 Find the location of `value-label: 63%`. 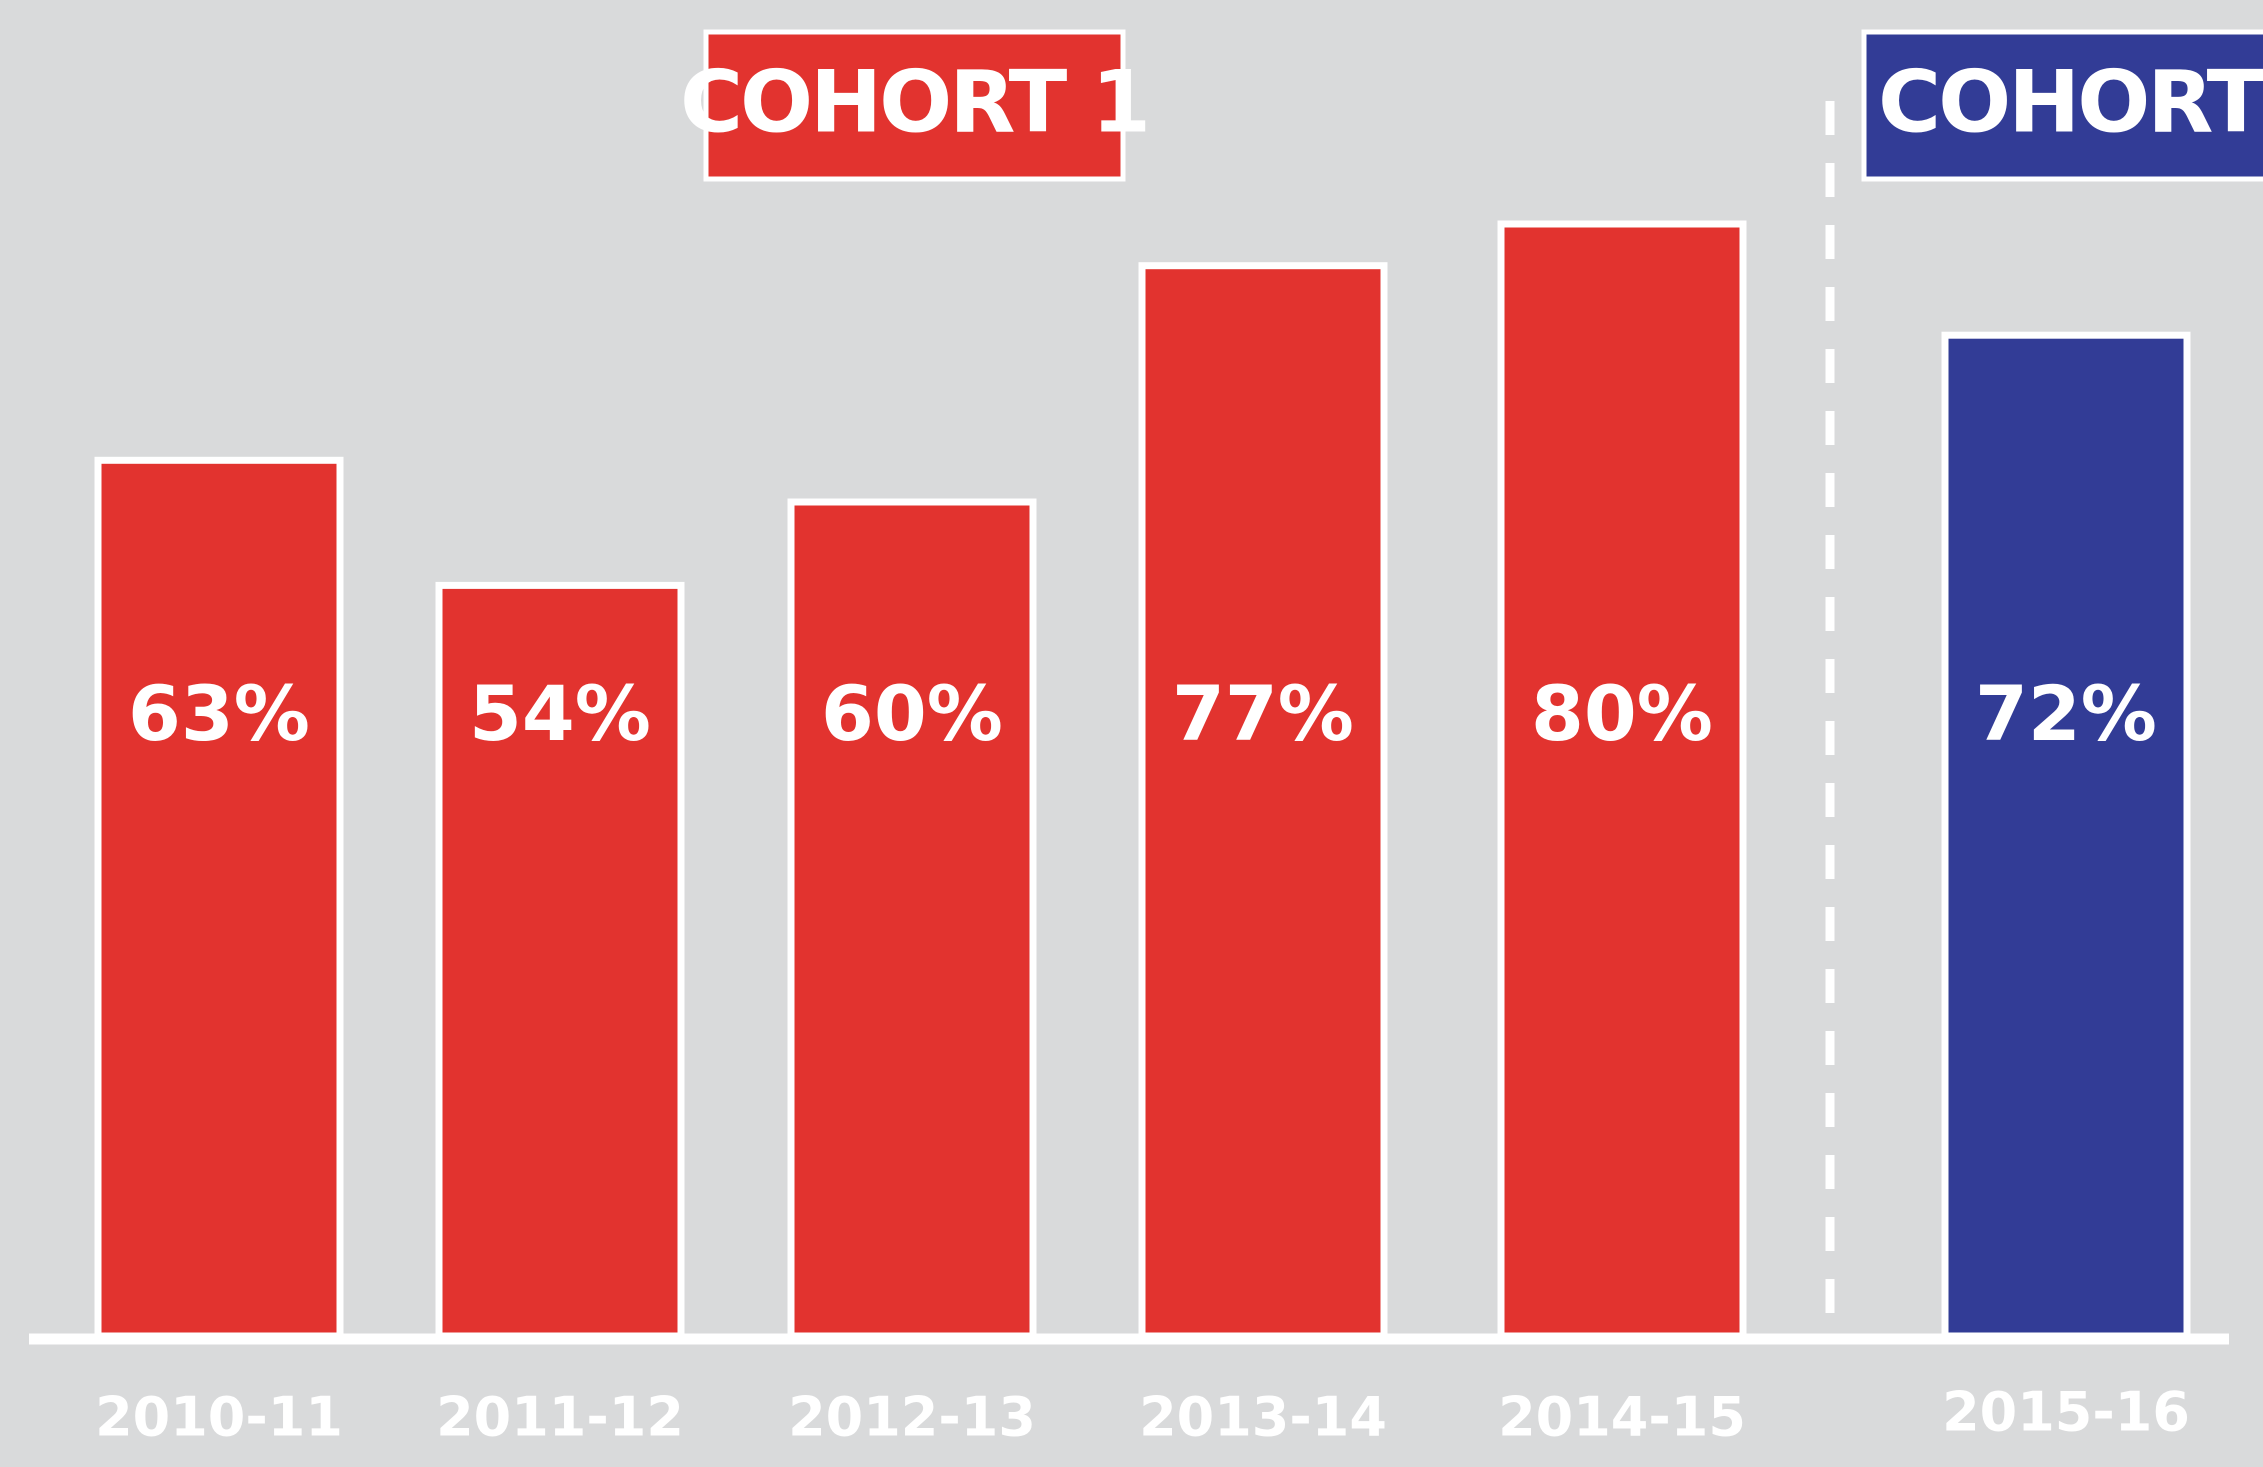

value-label: 63% is located at coordinates (219, 713).